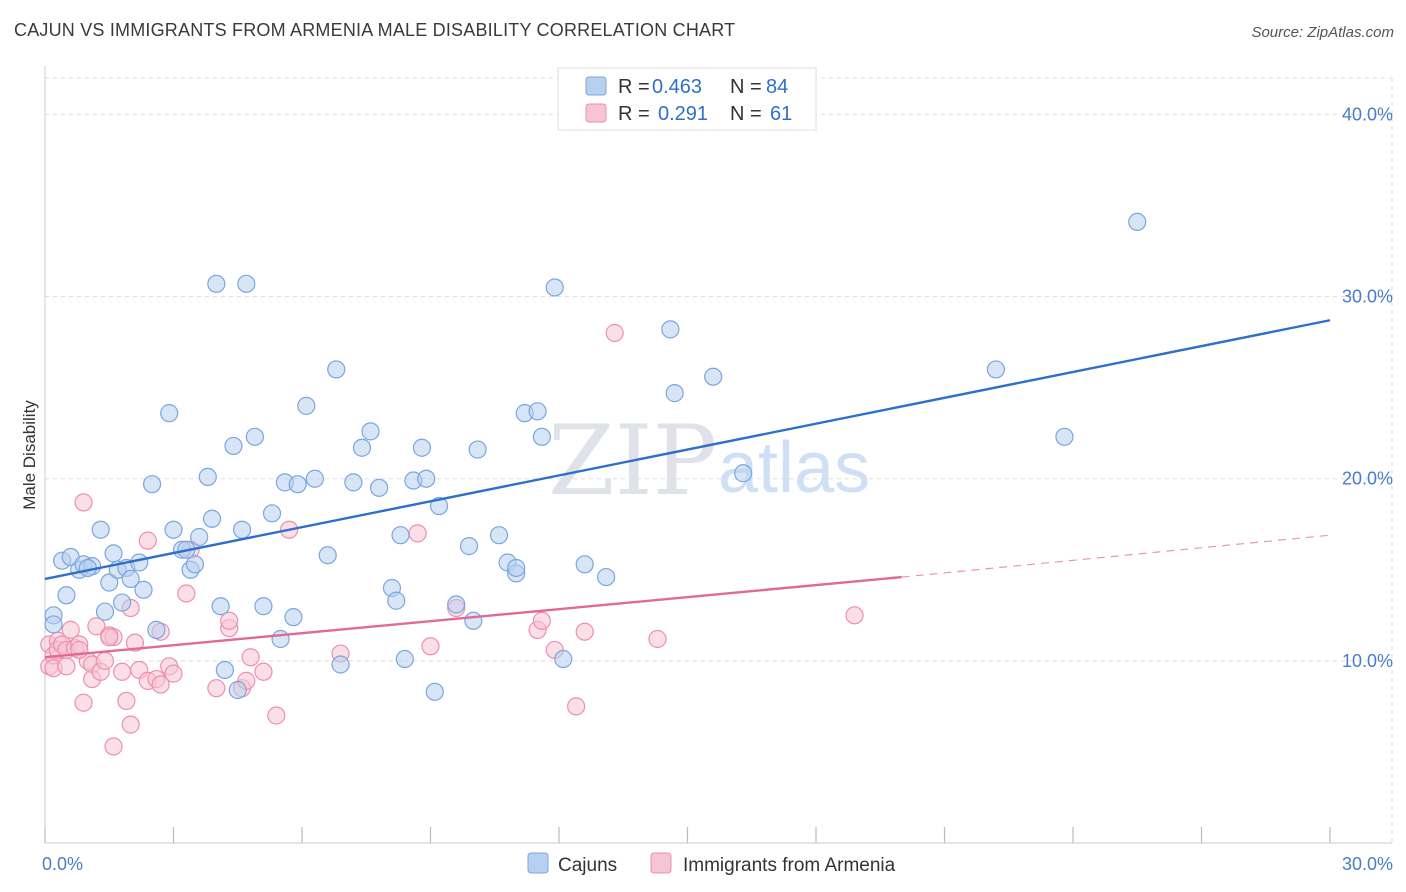  I want to click on y-tick-label-3: 40.0%, so click(1367, 114).